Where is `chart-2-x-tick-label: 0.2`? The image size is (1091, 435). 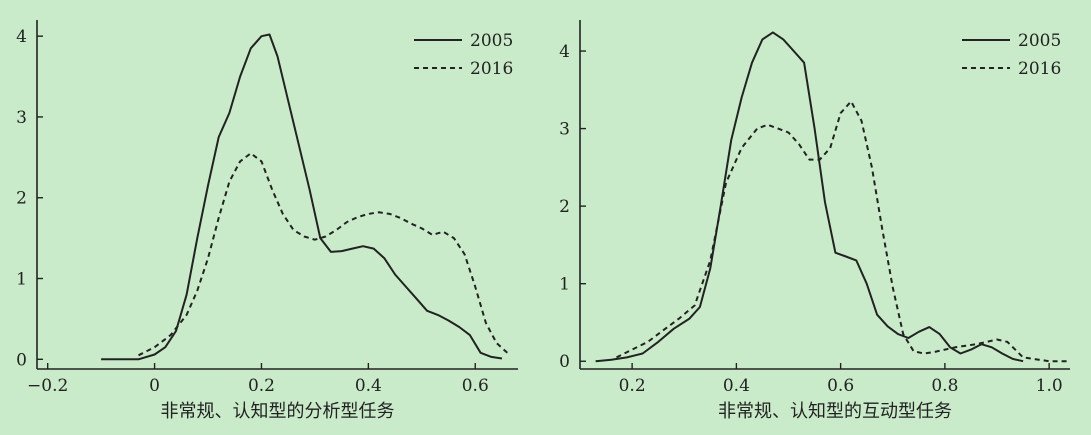
chart-2-x-tick-label: 0.2 is located at coordinates (632, 386).